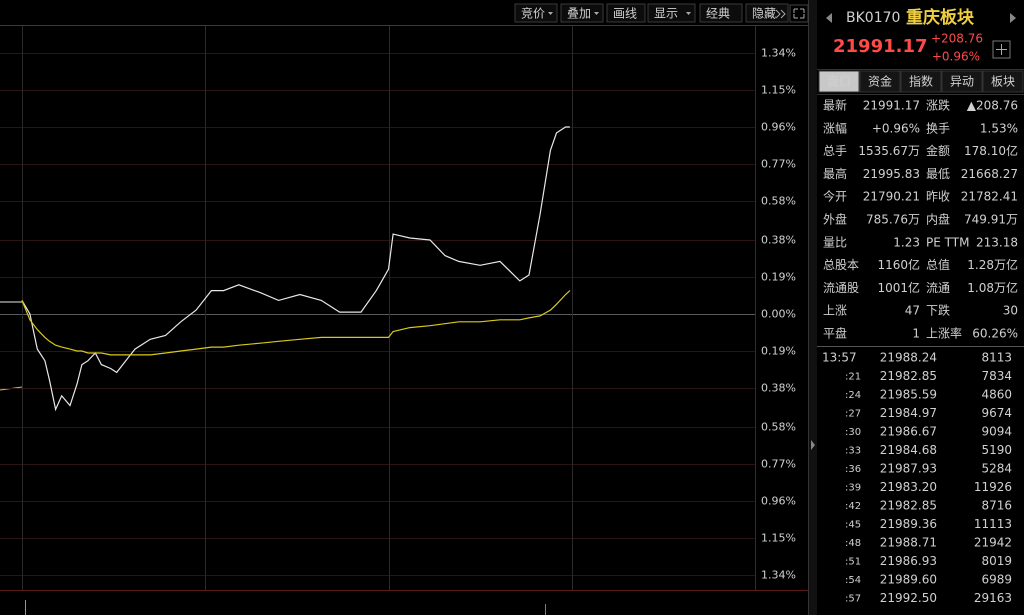 The width and height of the screenshot is (1024, 615). Describe the element at coordinates (880, 46) in the screenshot. I see `price: 21991.17` at that location.